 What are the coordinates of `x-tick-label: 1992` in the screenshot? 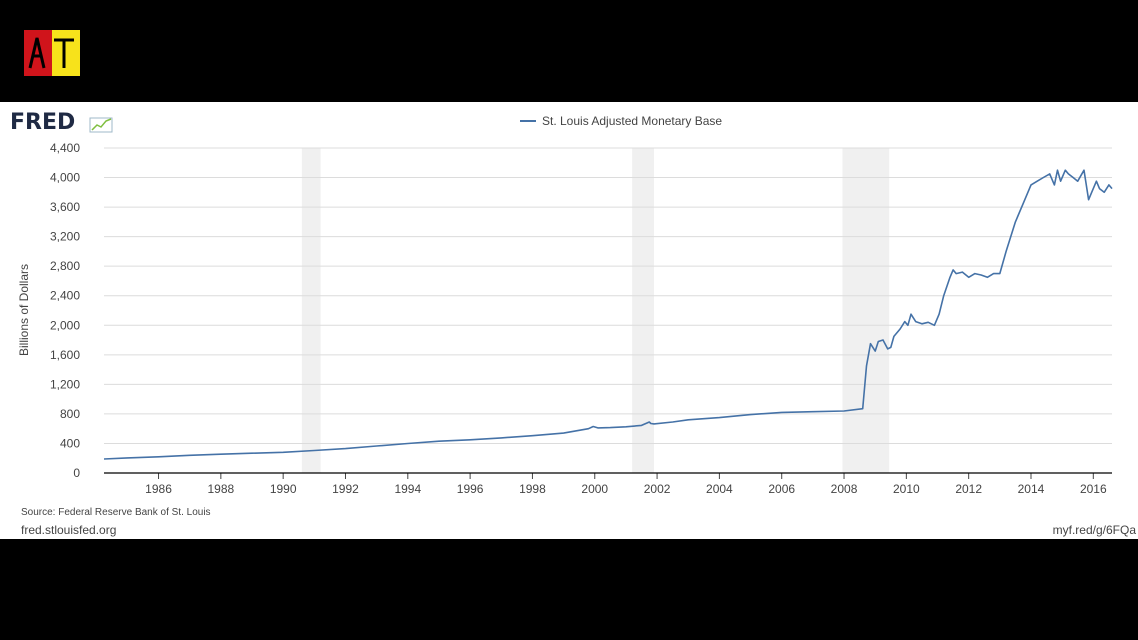 It's located at (345, 489).